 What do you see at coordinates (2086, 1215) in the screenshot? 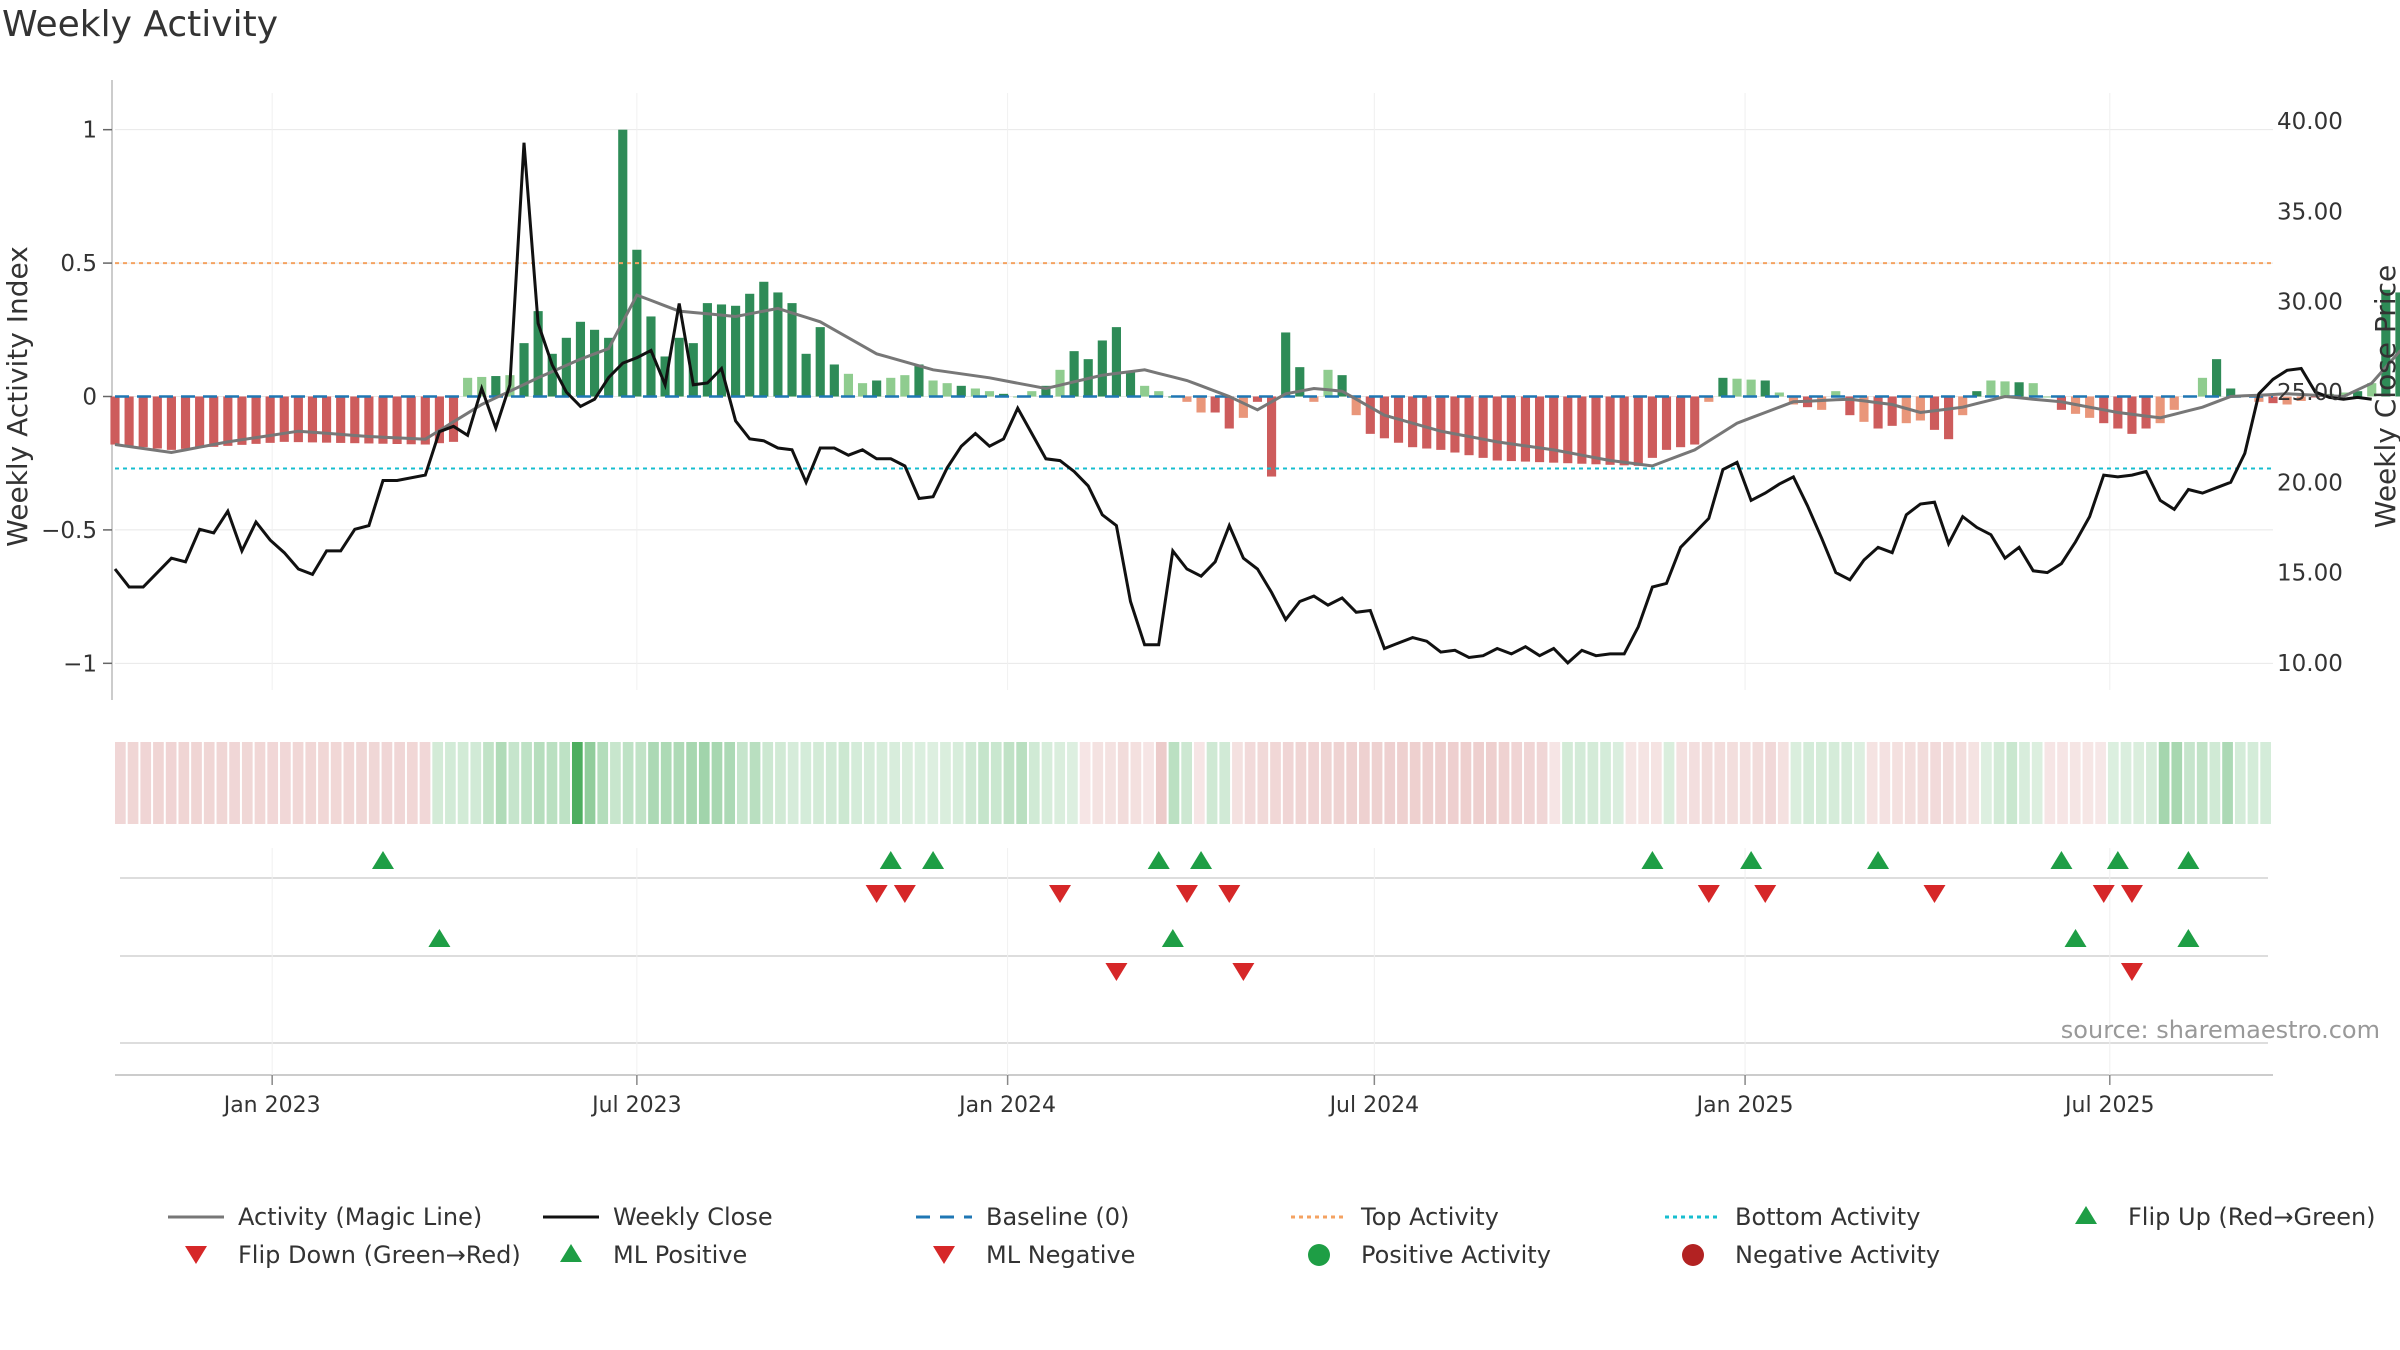
I see `legend-swatch` at bounding box center [2086, 1215].